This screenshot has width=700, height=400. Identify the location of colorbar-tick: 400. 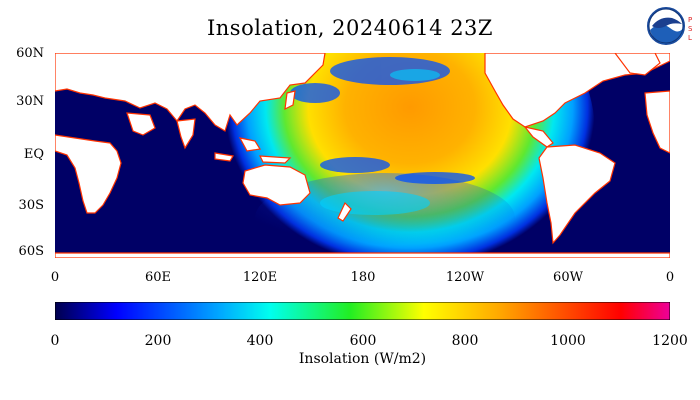
(260, 341).